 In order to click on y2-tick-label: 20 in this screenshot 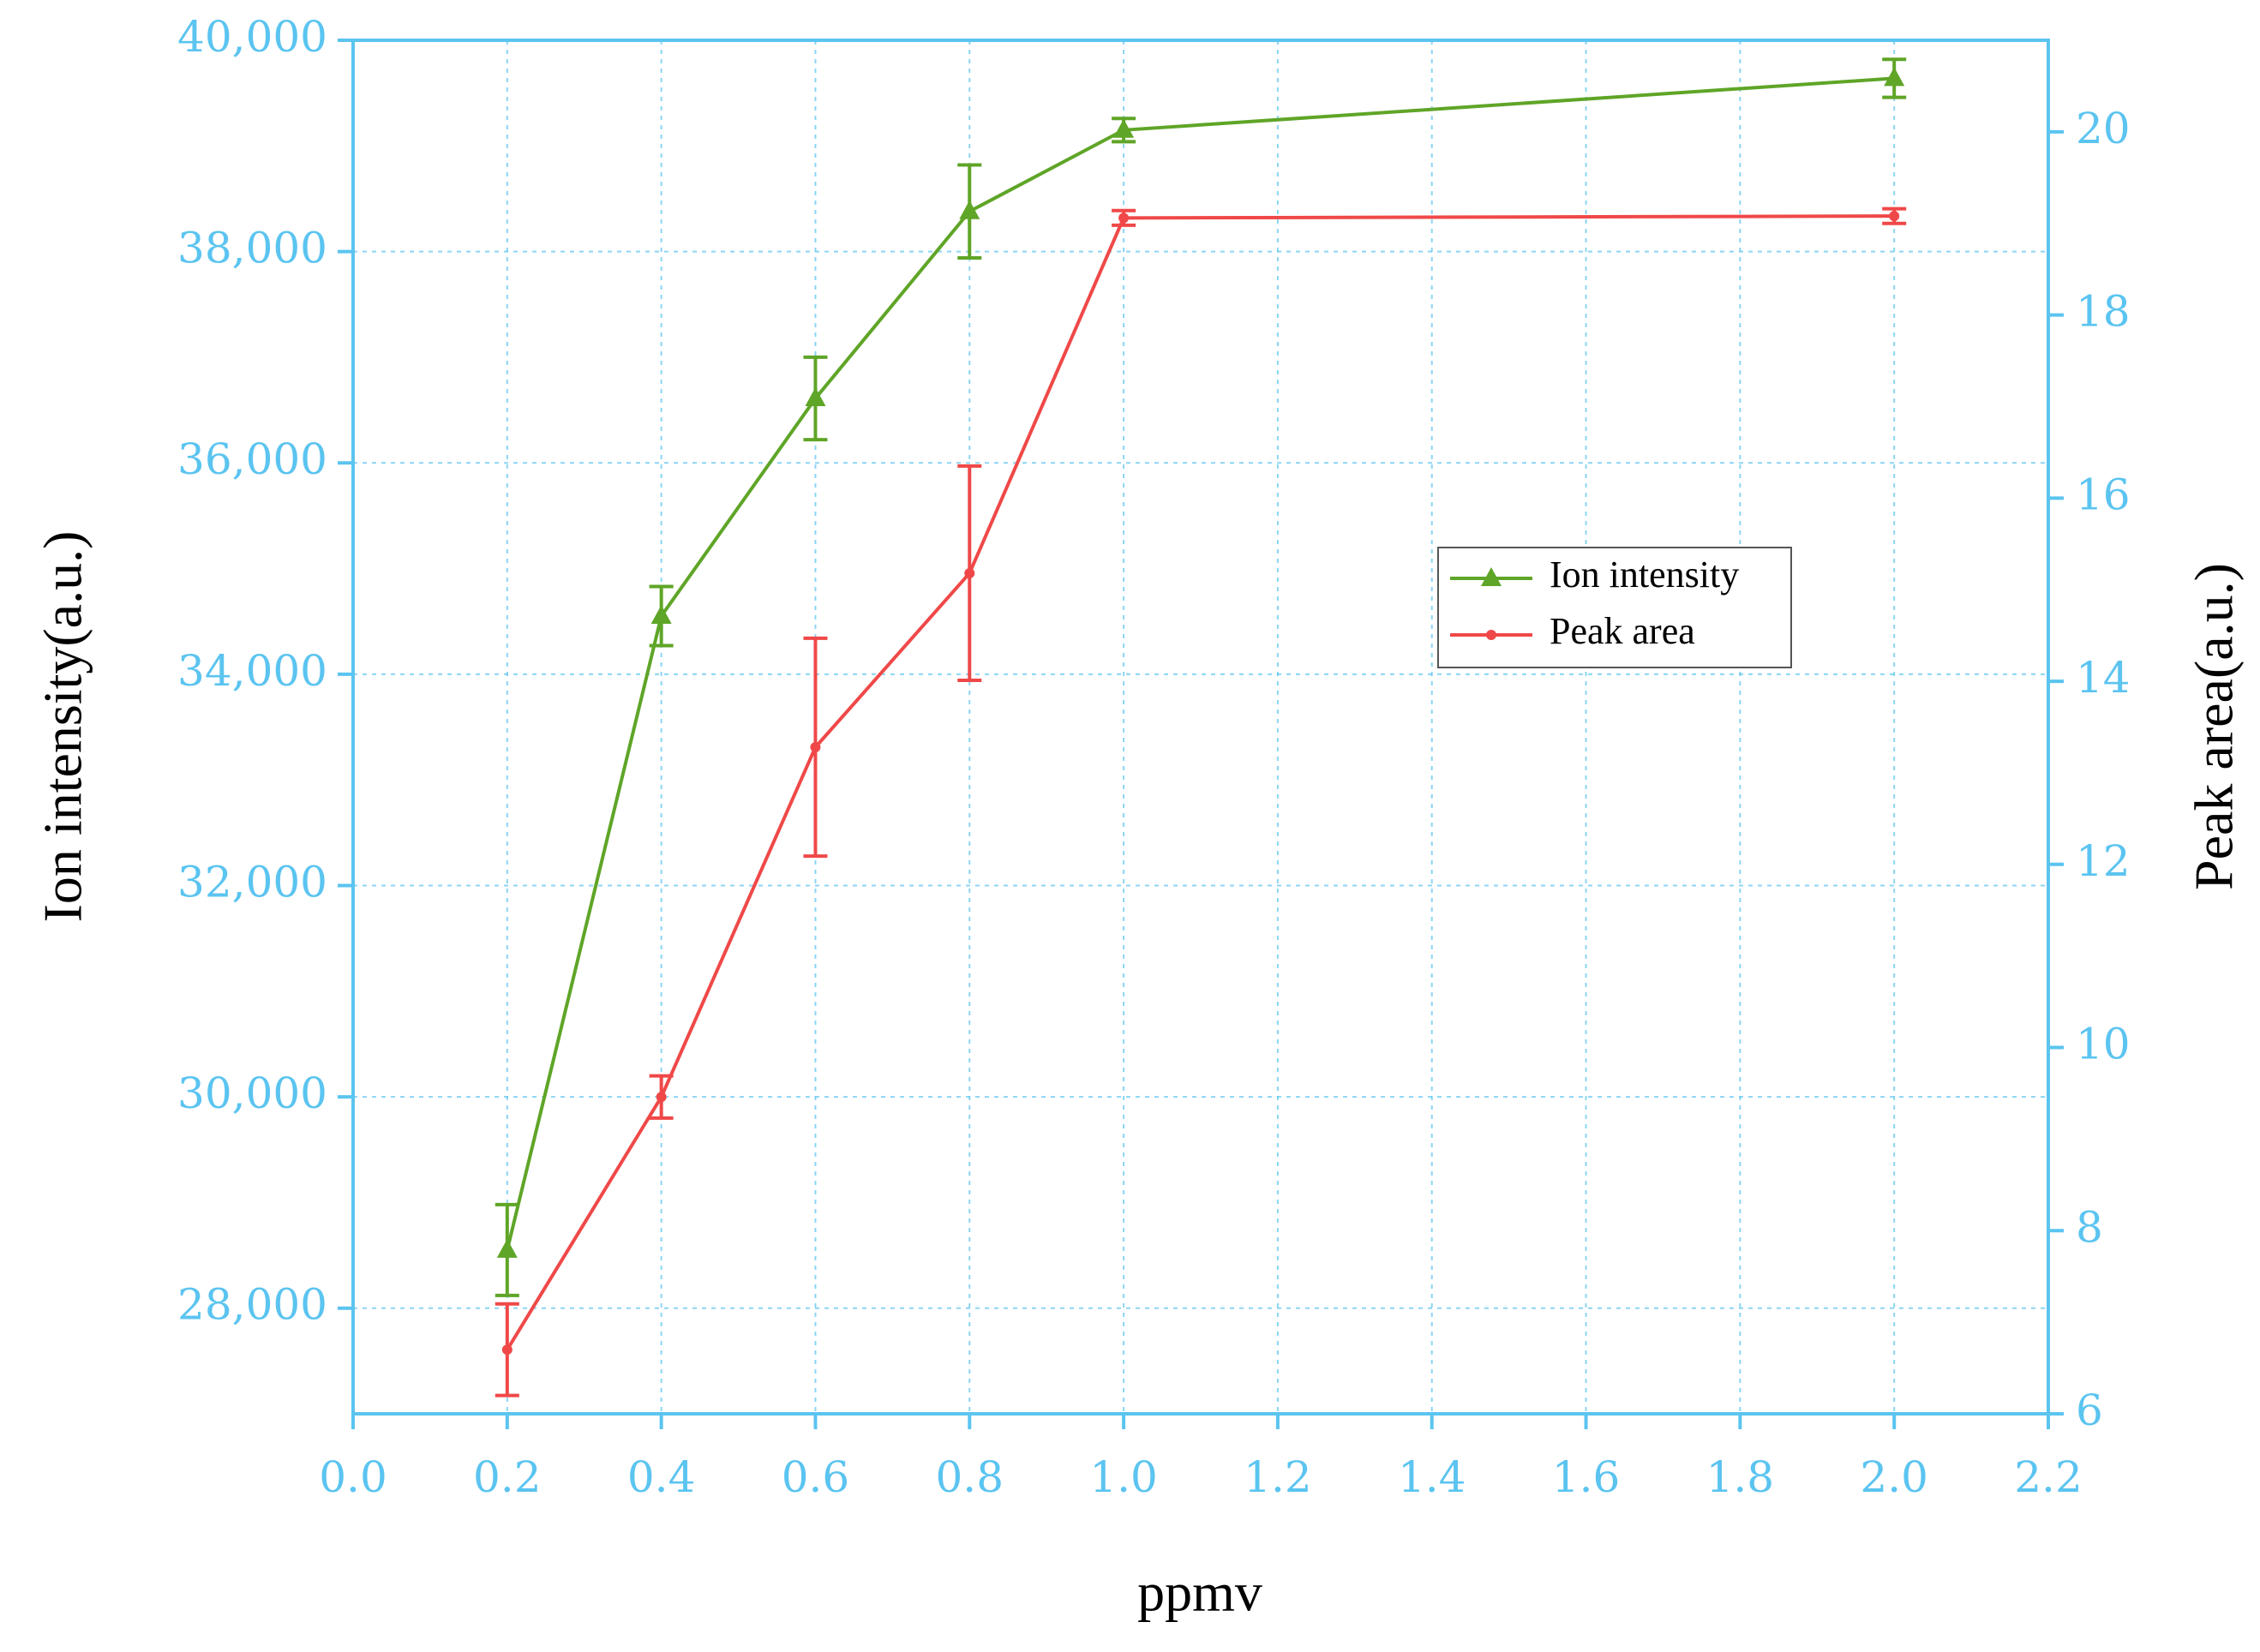, I will do `click(2103, 128)`.